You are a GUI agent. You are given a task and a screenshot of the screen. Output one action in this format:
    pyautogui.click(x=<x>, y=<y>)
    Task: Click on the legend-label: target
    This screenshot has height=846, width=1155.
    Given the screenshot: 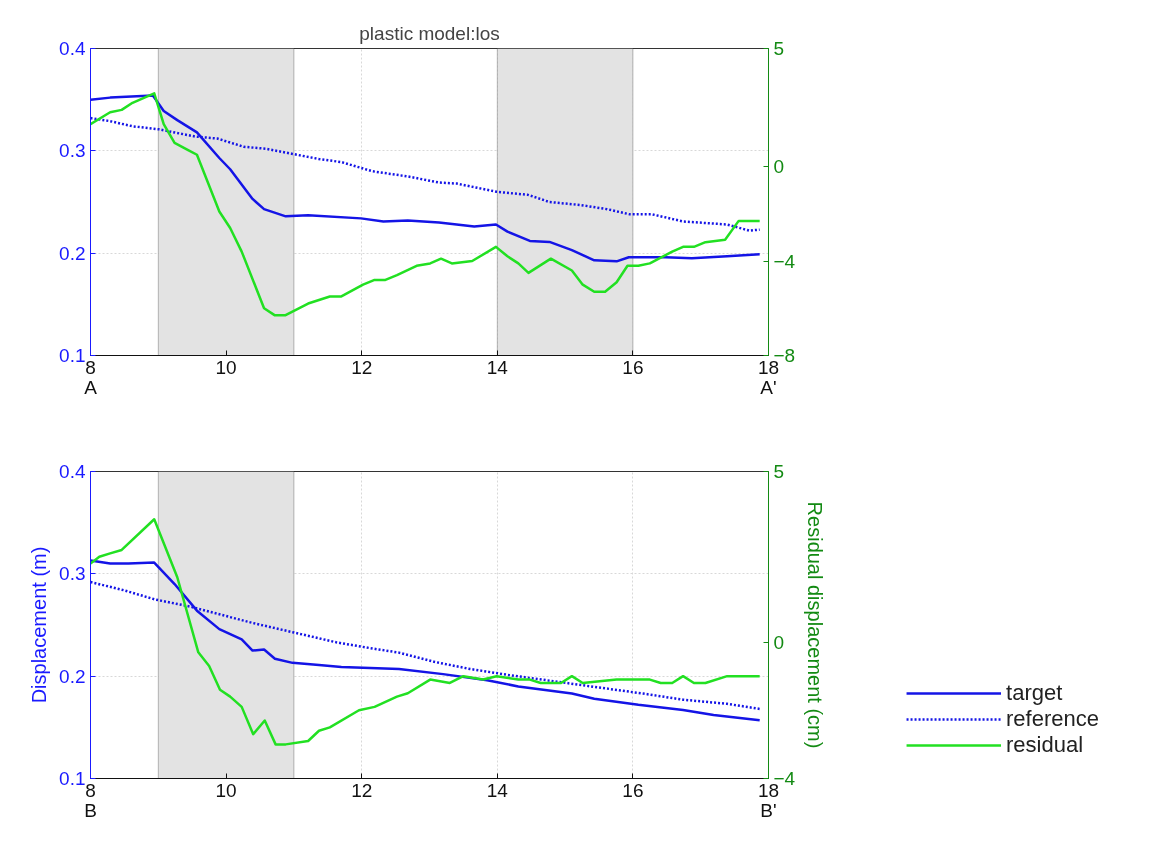 What is the action you would take?
    pyautogui.click(x=1034, y=693)
    